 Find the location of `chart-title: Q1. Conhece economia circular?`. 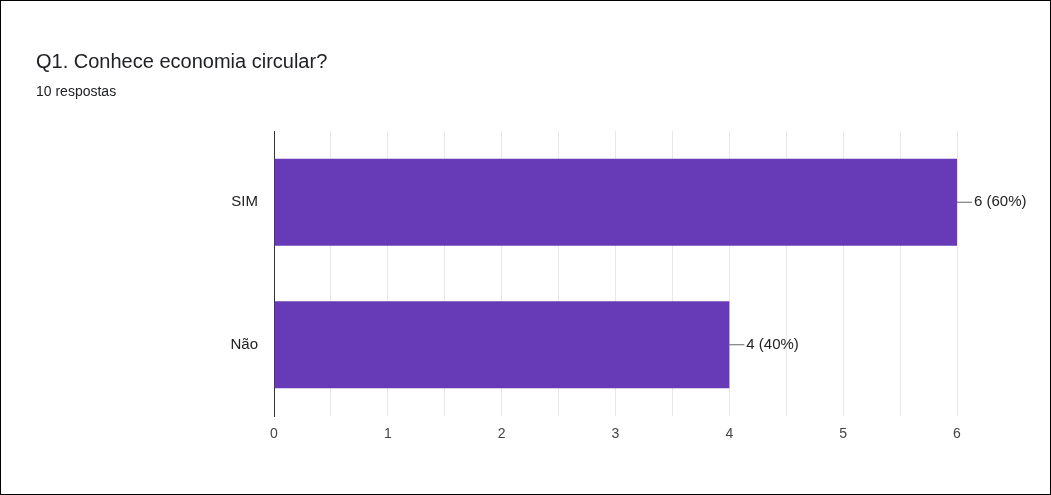

chart-title: Q1. Conhece economia circular? is located at coordinates (182, 61).